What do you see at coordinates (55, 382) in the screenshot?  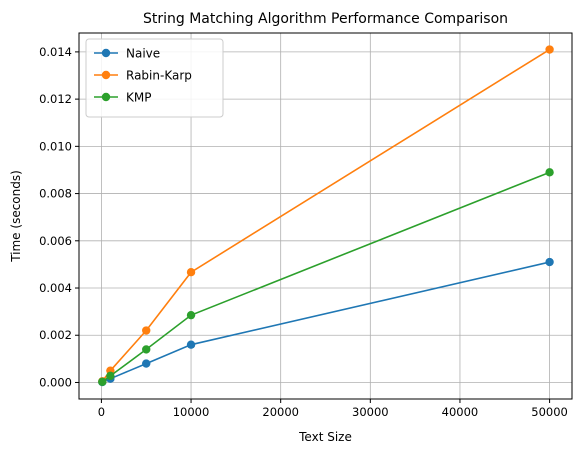 I see `y-tick-label: 0.000` at bounding box center [55, 382].